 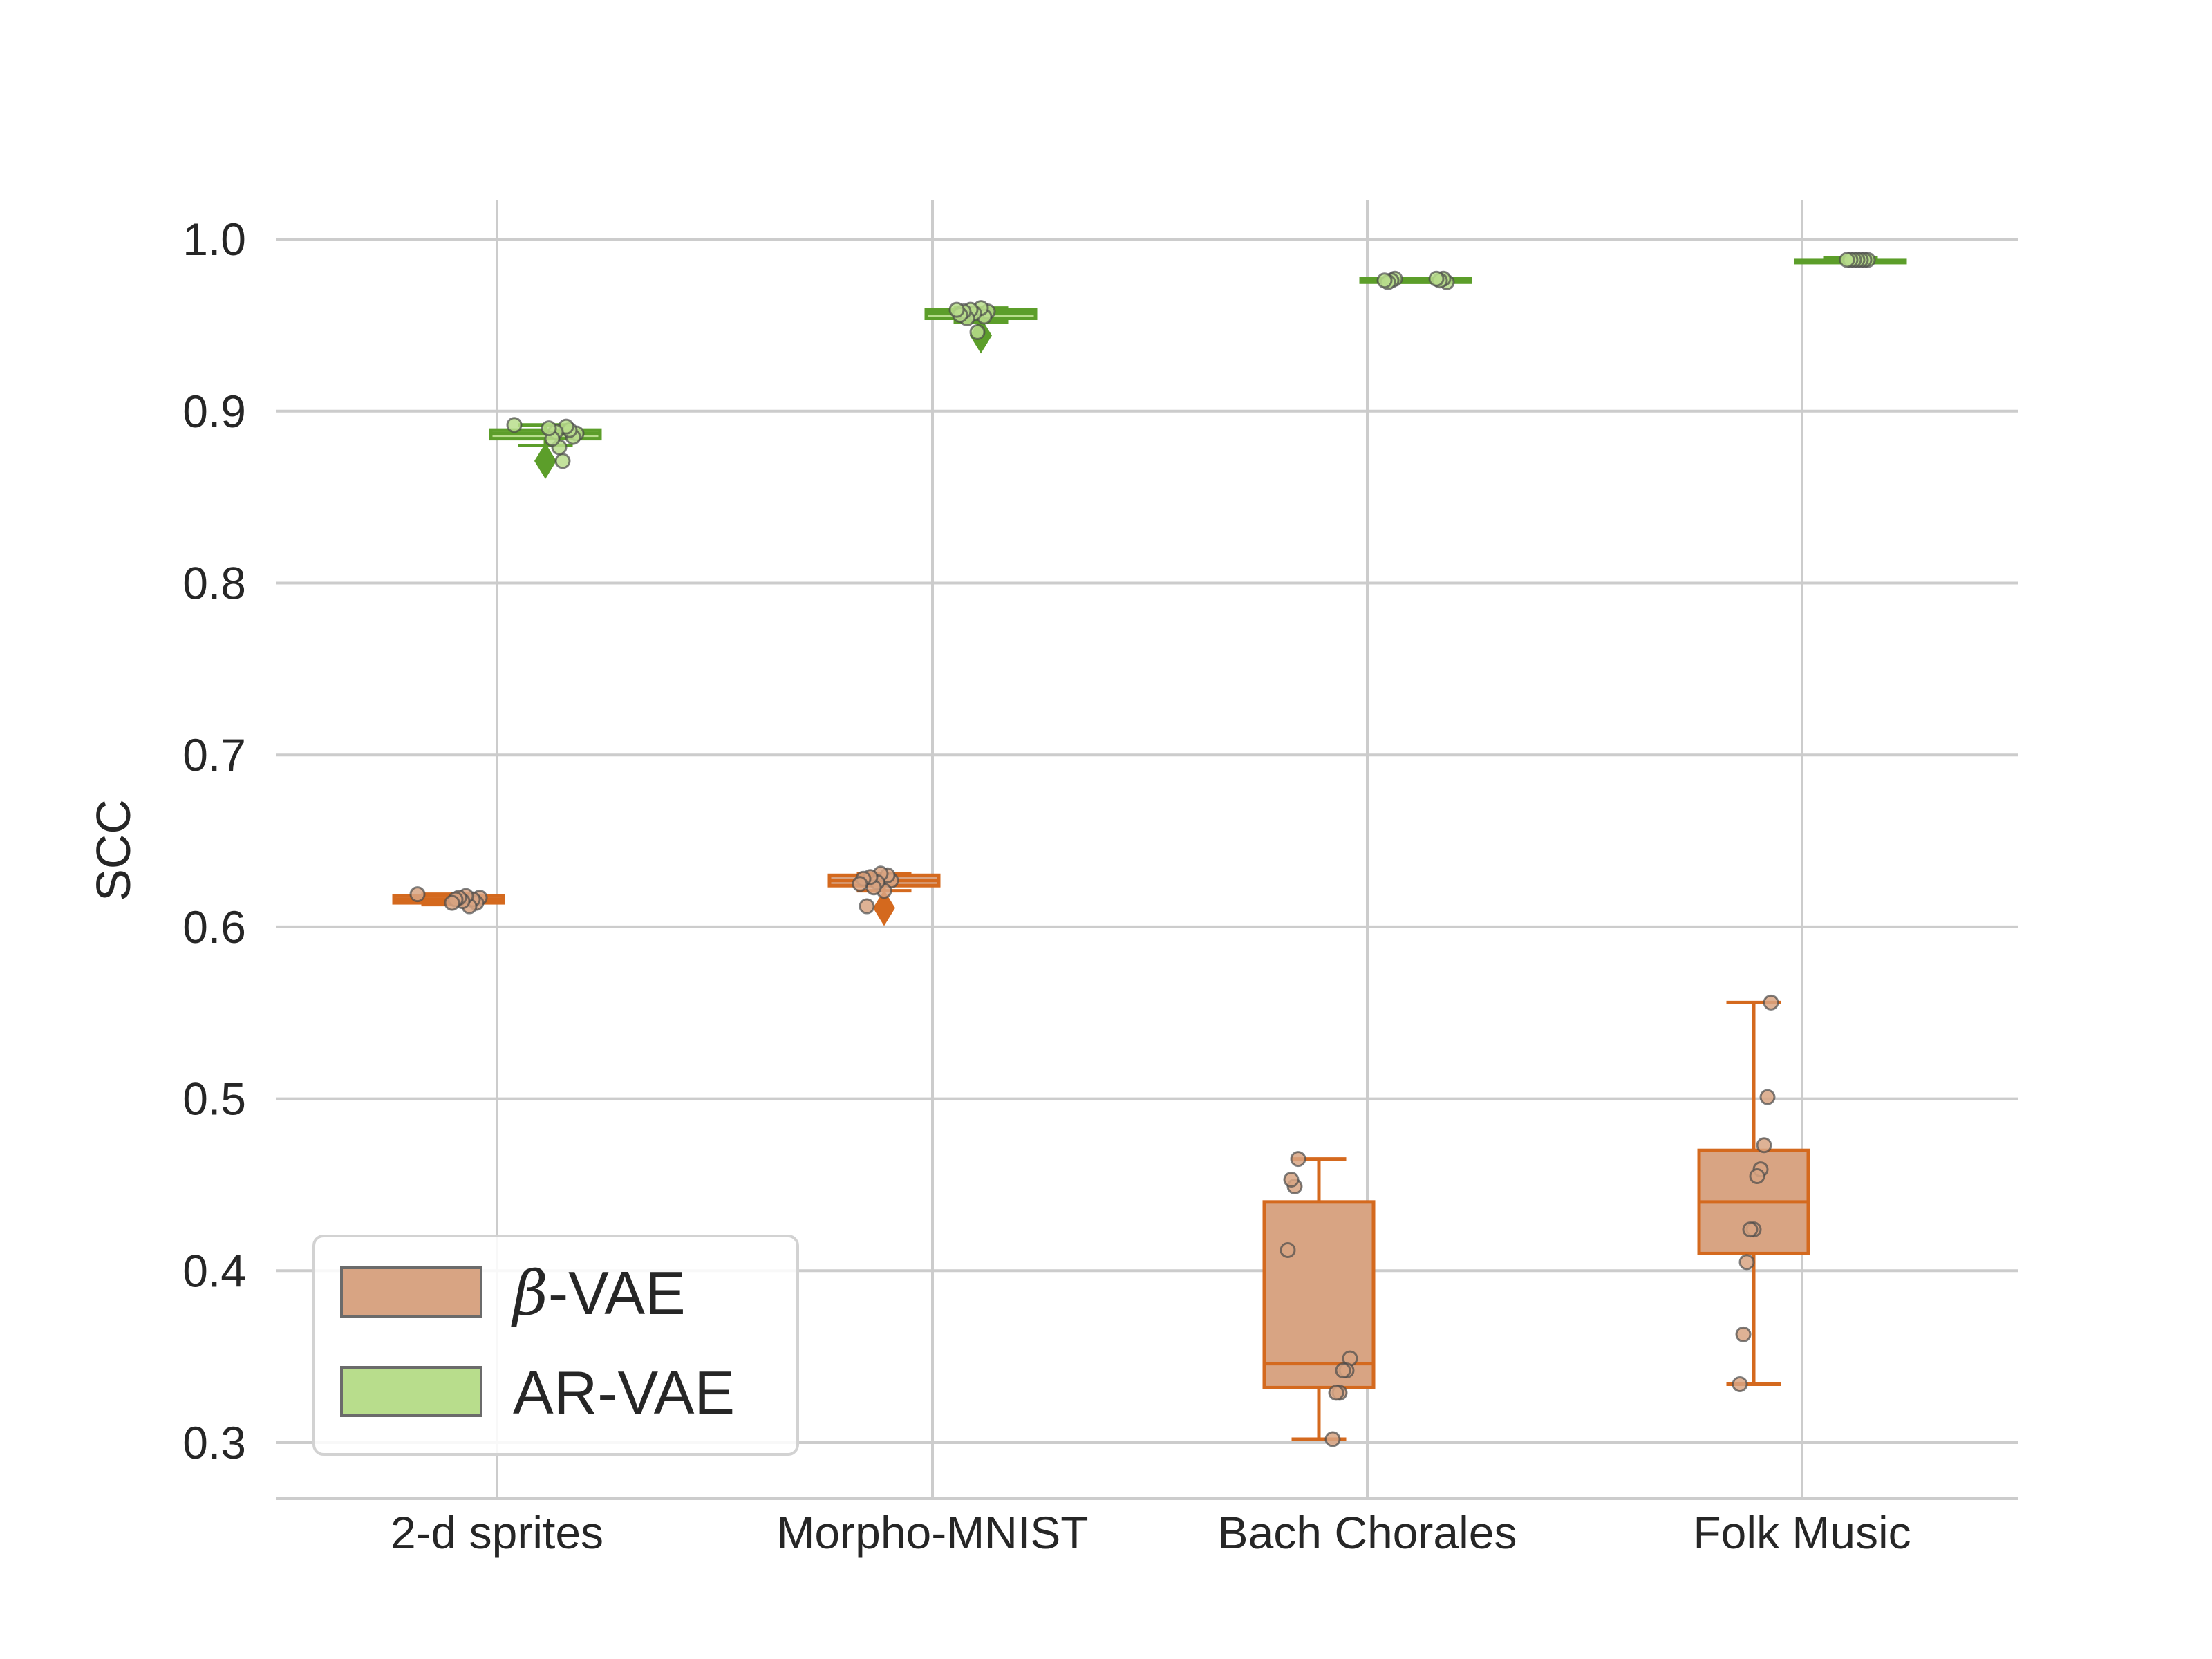 I want to click on y-axis-label: SCC, so click(x=113, y=850).